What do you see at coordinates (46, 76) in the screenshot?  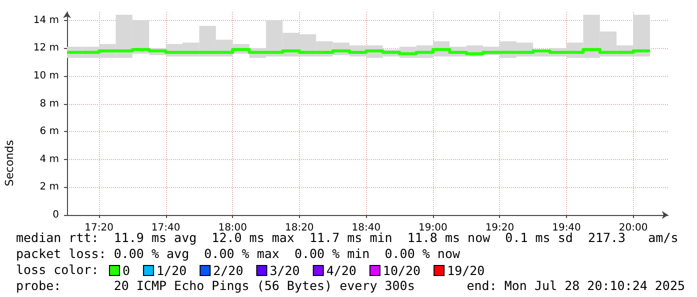 I see `y-tick-label: 10 m` at bounding box center [46, 76].